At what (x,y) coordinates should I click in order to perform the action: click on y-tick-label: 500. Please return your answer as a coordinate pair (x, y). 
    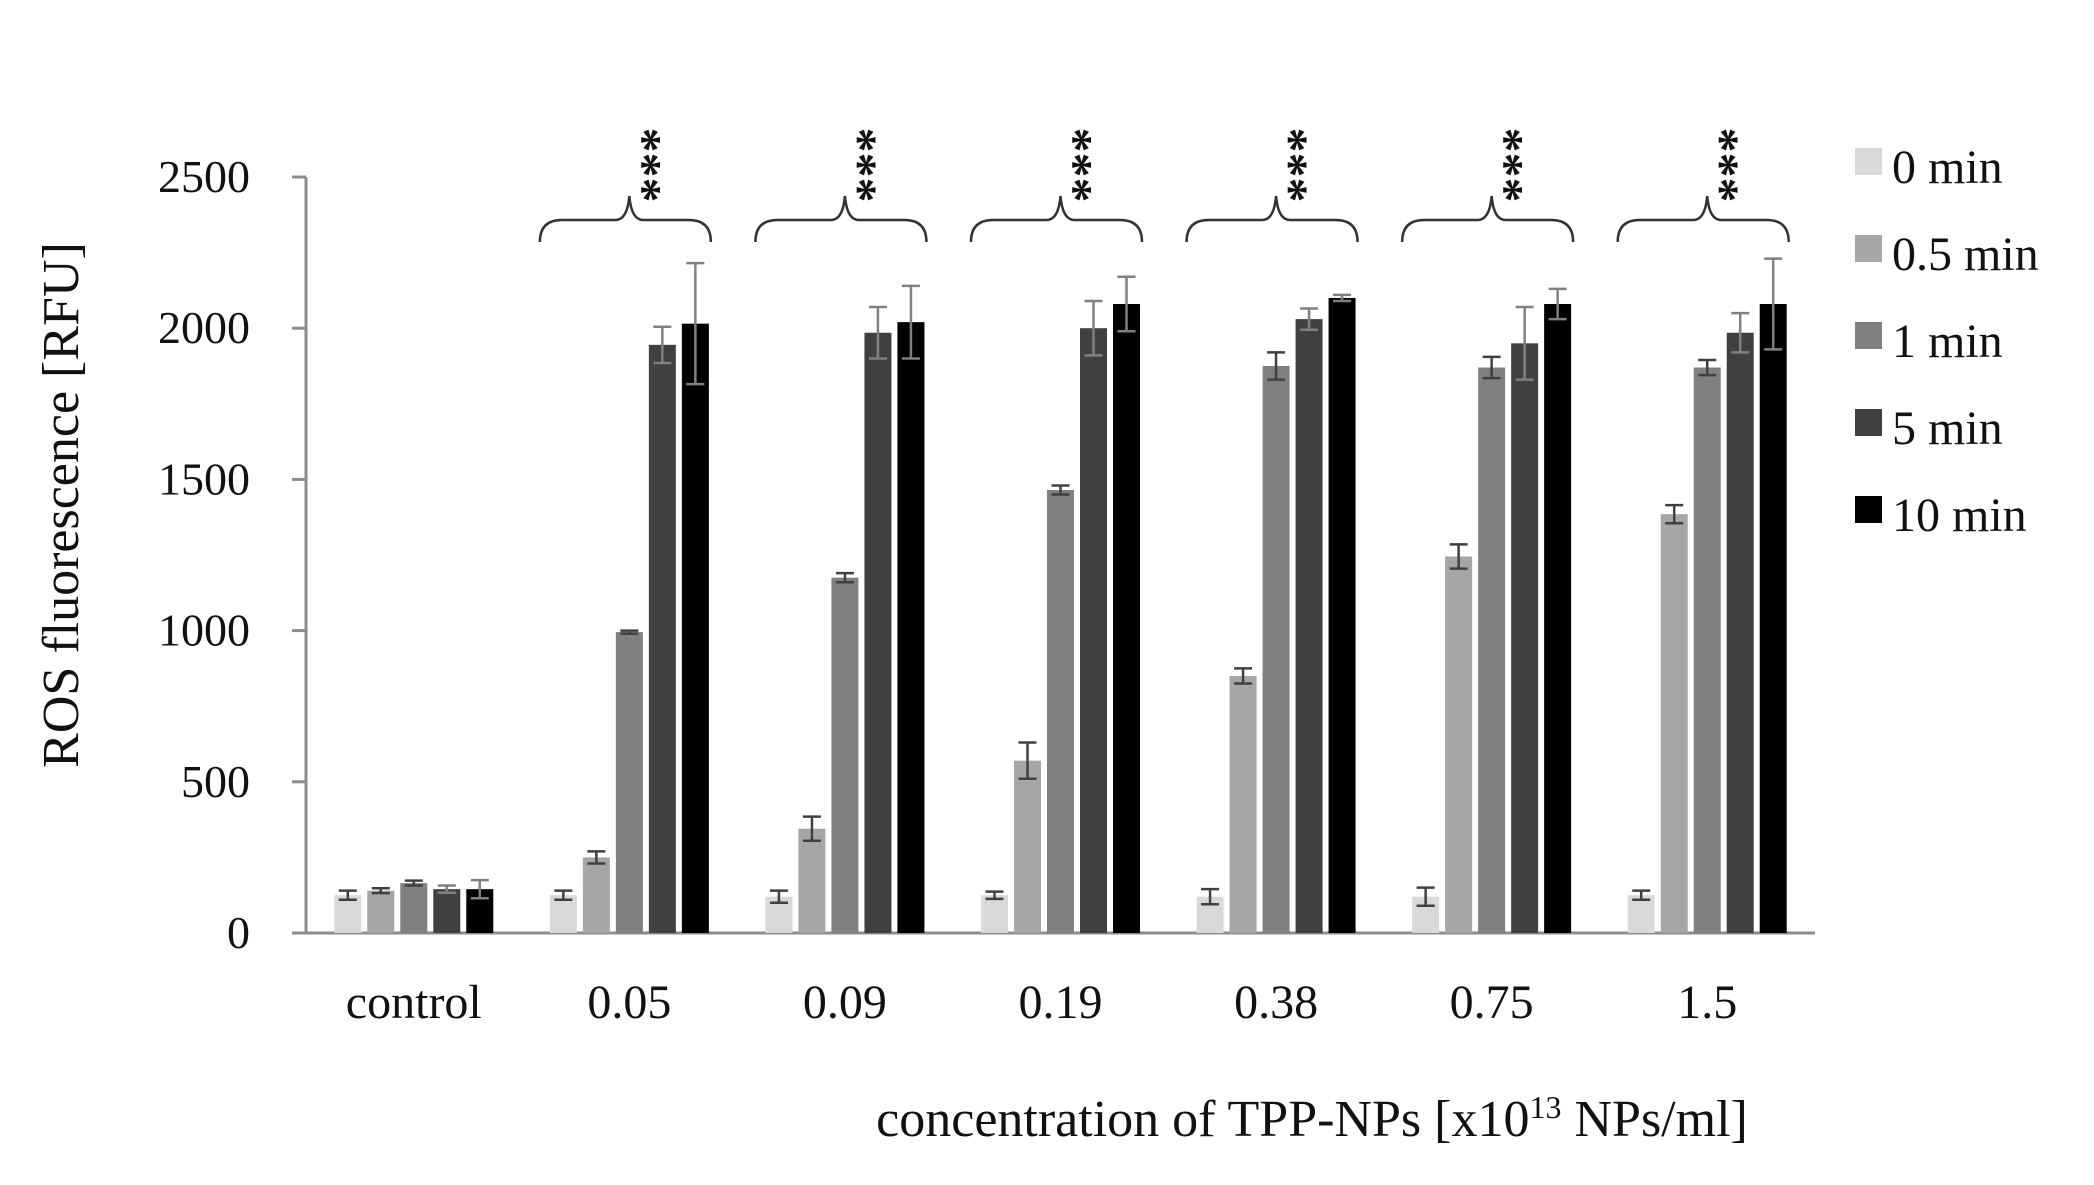
    Looking at the image, I should click on (215, 781).